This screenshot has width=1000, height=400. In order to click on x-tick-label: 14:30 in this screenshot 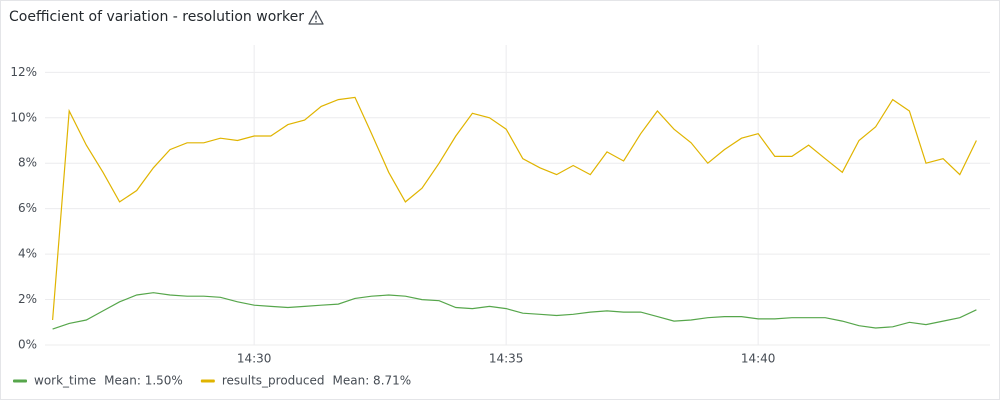, I will do `click(254, 359)`.